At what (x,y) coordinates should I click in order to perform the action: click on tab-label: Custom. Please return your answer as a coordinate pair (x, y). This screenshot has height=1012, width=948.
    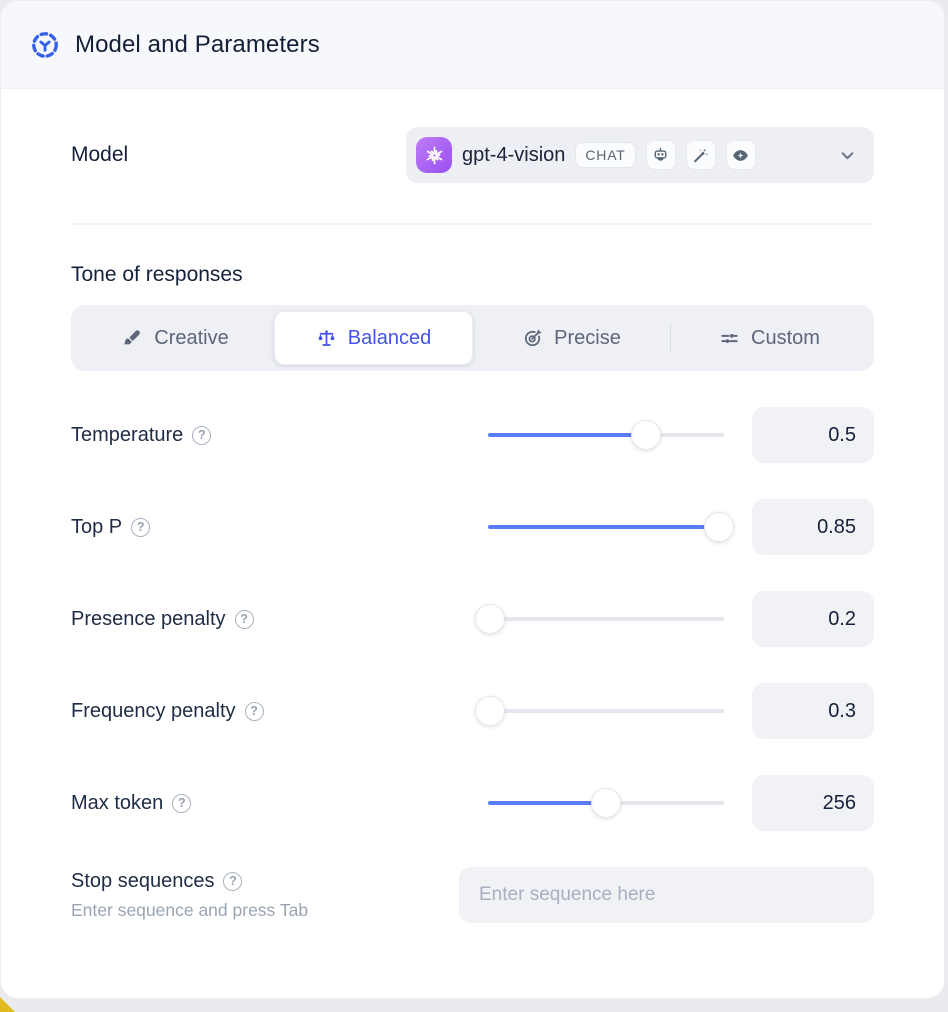
    Looking at the image, I should click on (785, 337).